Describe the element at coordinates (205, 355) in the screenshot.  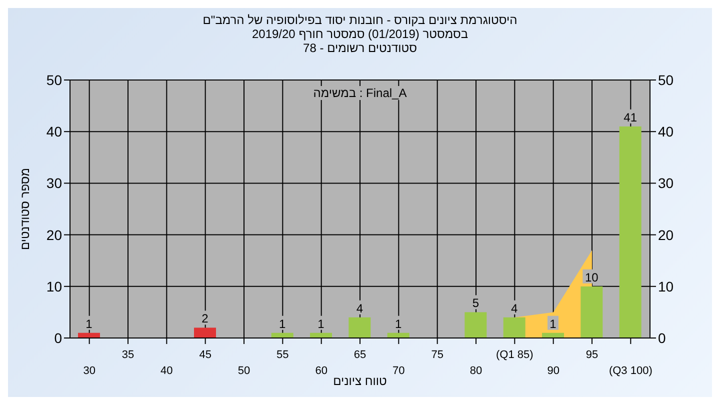
I see `x-tick-label: 45` at that location.